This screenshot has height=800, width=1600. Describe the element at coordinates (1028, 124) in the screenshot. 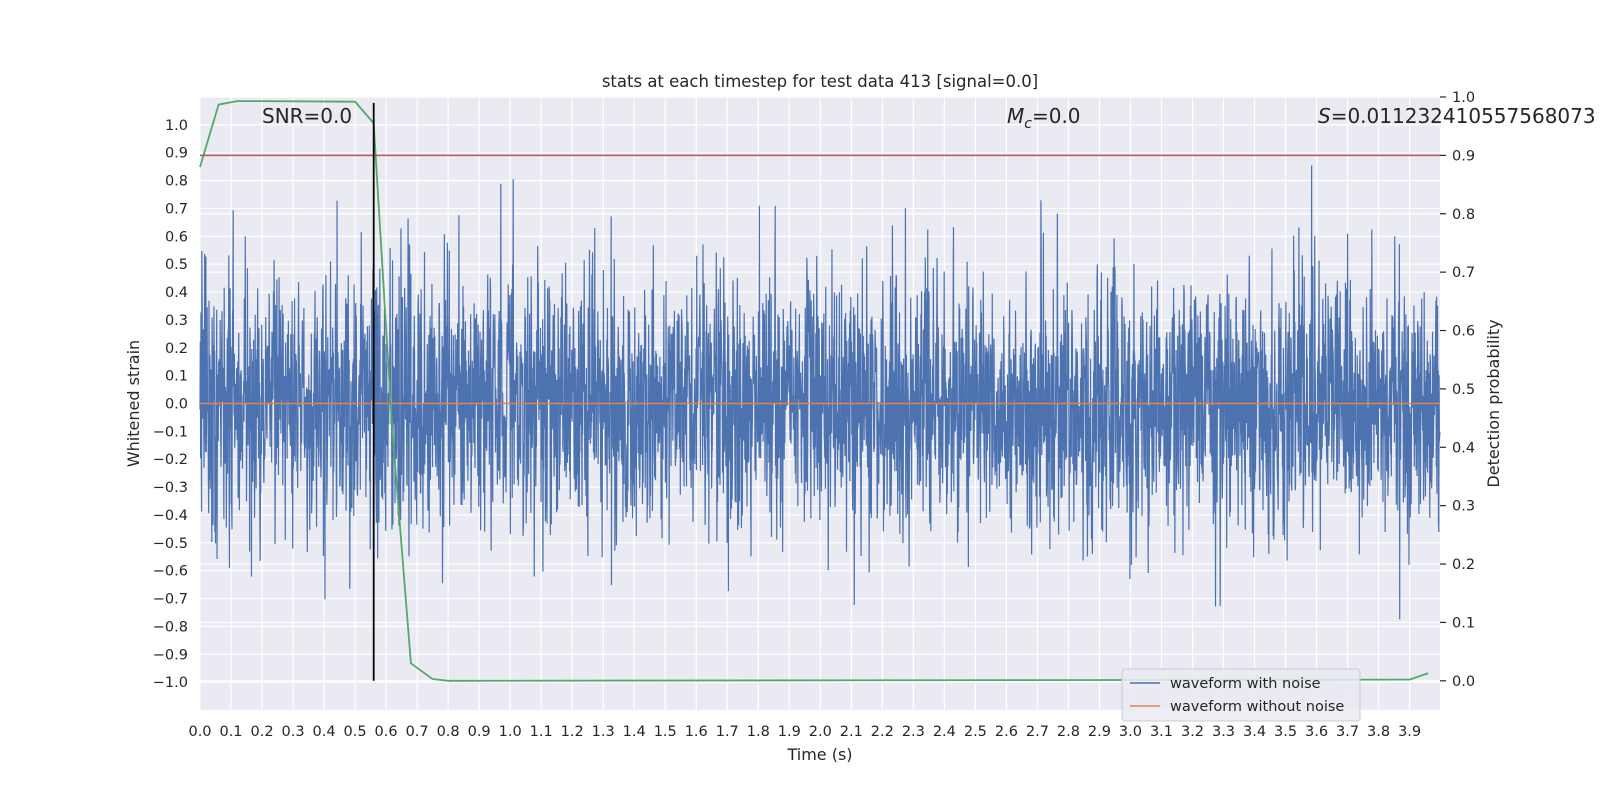

I see `mc-subscript: c` at that location.